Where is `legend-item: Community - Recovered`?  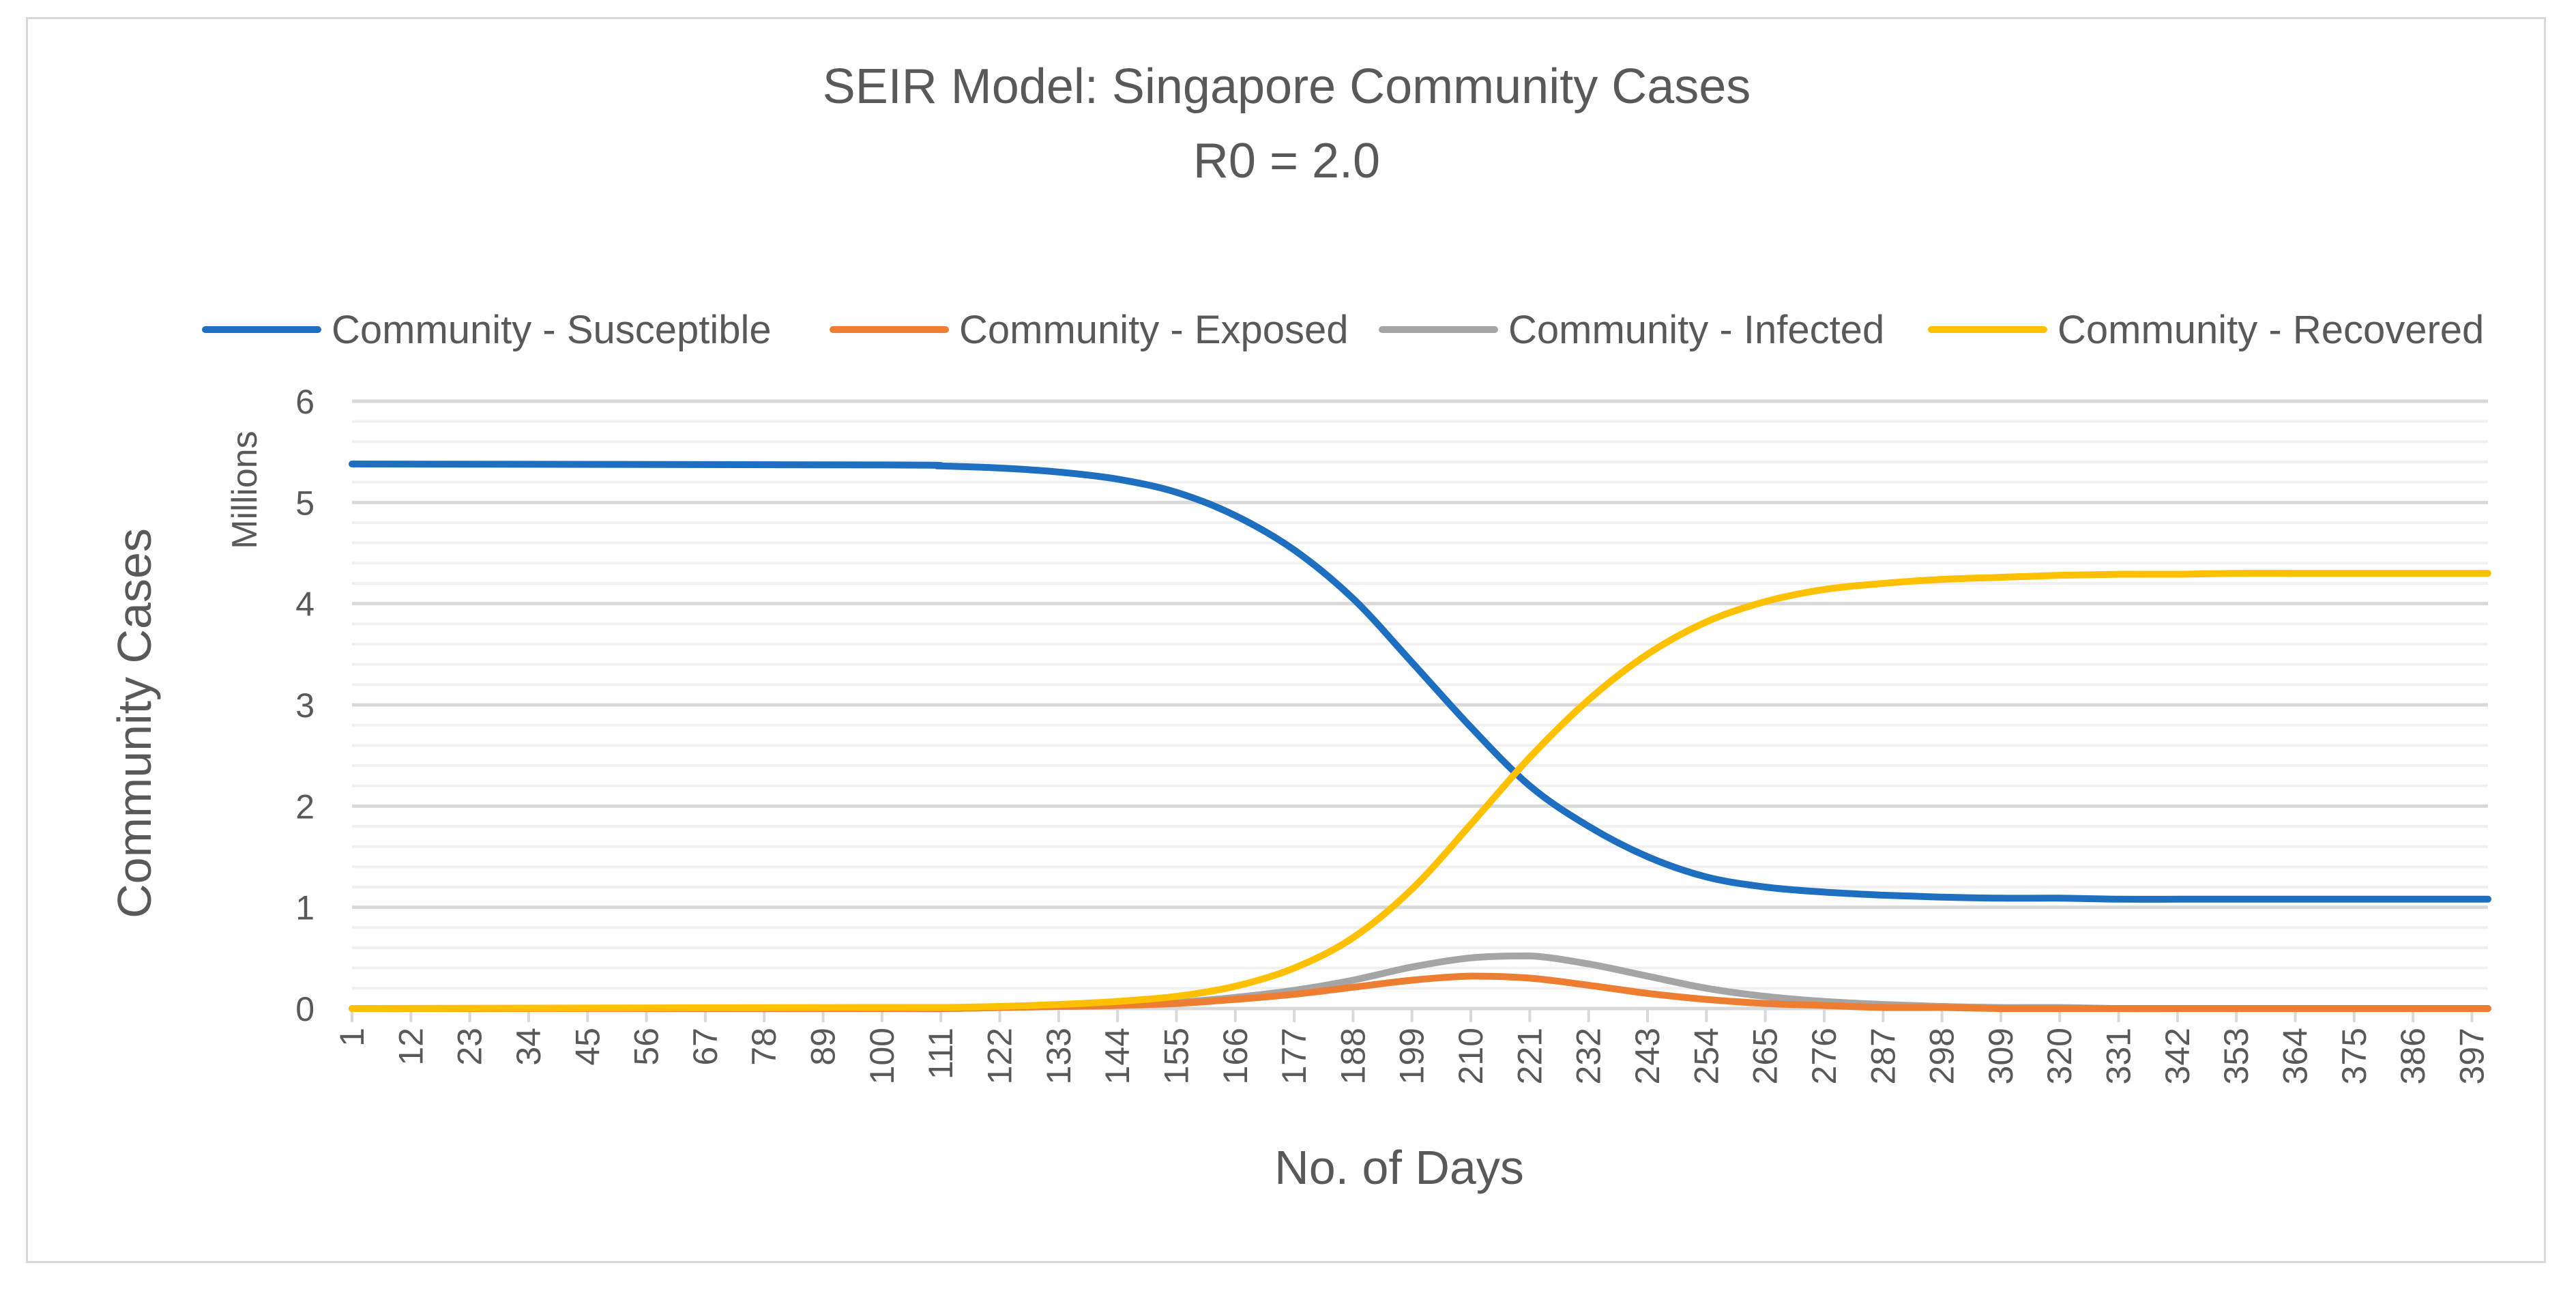
legend-item: Community - Recovered is located at coordinates (2206, 330).